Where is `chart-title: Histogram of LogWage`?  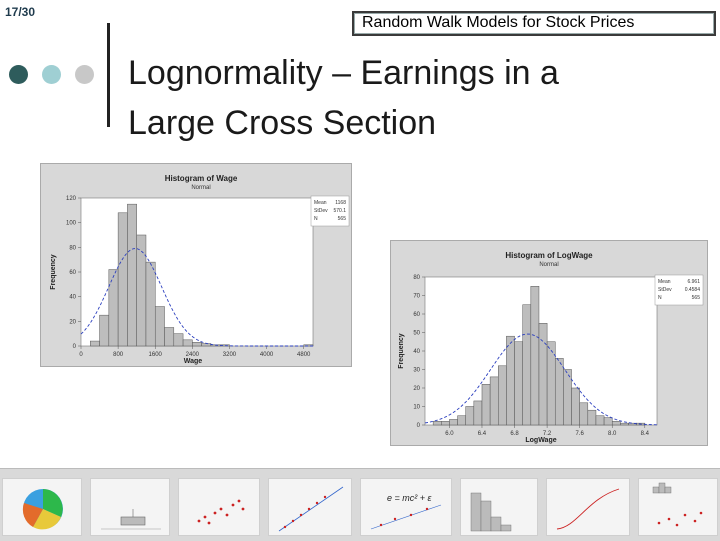
chart-title: Histogram of LogWage is located at coordinates (549, 255).